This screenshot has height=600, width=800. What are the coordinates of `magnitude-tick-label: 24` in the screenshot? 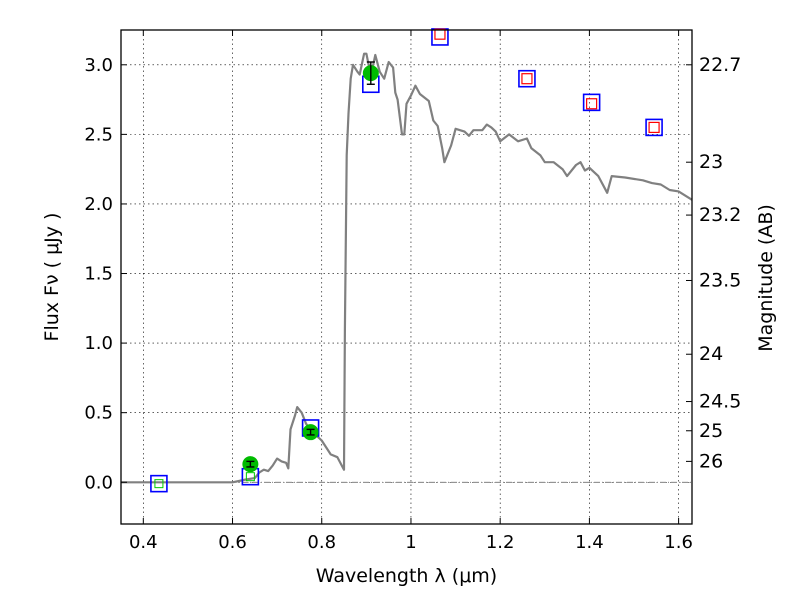 It's located at (711, 354).